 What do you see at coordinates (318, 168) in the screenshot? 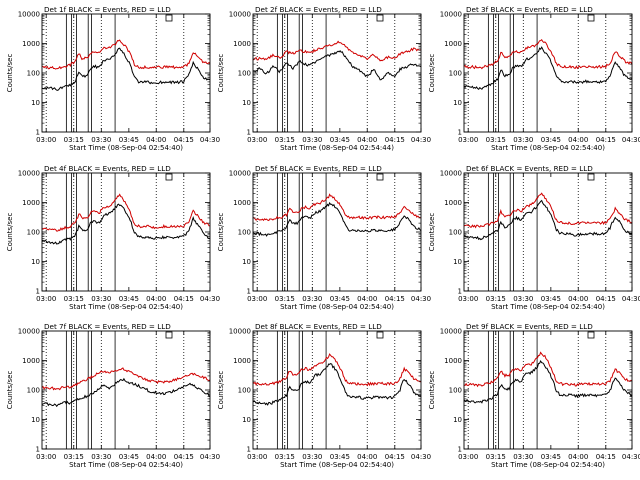
I see `panel-title: Det 5f BLACK = Events, RED = LLD` at bounding box center [318, 168].